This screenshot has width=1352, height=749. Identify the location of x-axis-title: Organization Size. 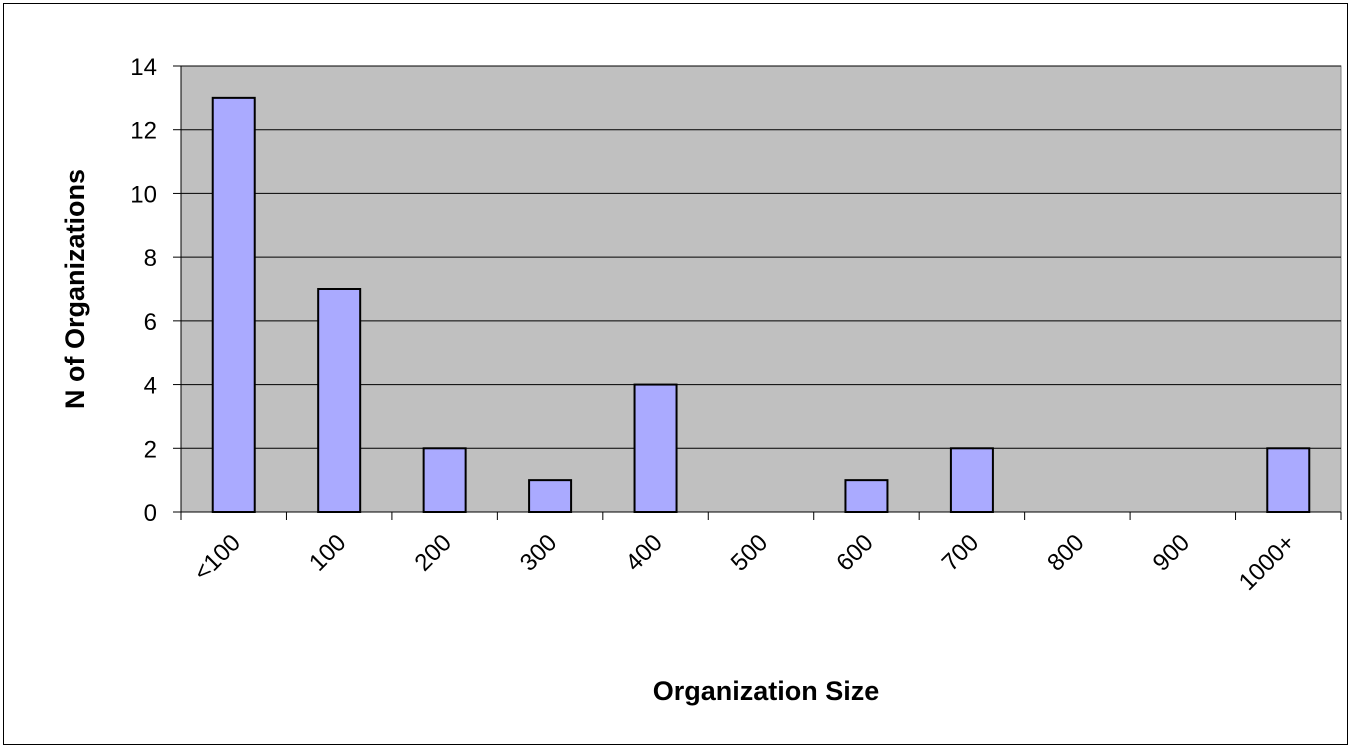
(766, 691).